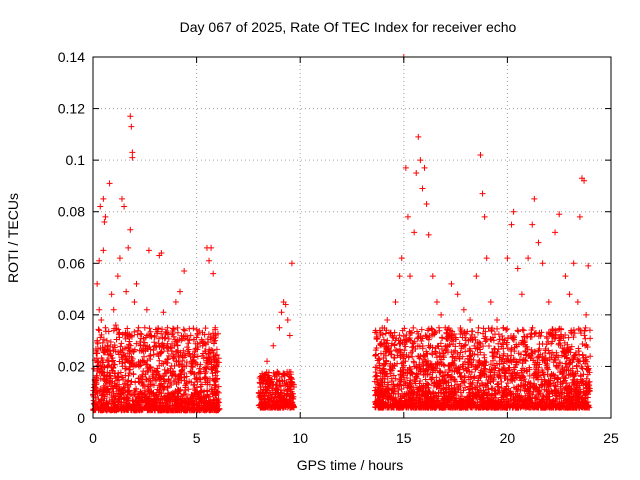 This screenshot has height=480, width=640. I want to click on y-tick-label: 0.02, so click(71, 366).